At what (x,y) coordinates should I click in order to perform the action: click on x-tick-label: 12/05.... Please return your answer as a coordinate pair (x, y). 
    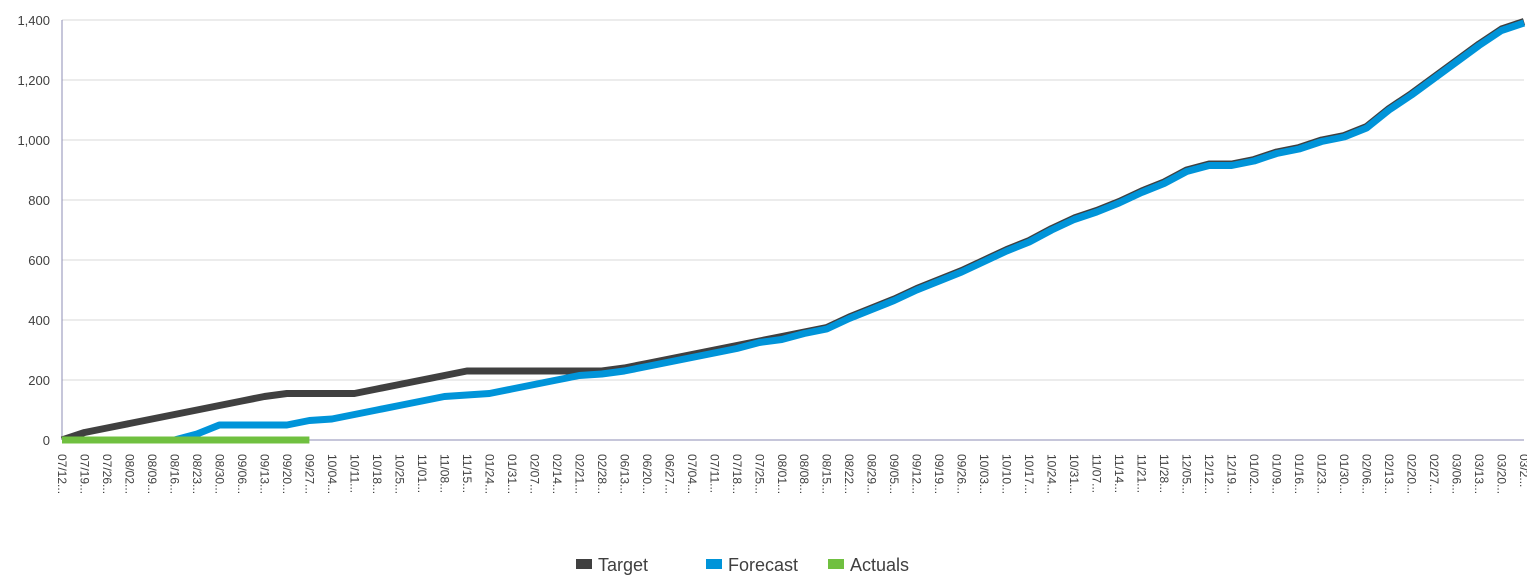
    Looking at the image, I should click on (1187, 474).